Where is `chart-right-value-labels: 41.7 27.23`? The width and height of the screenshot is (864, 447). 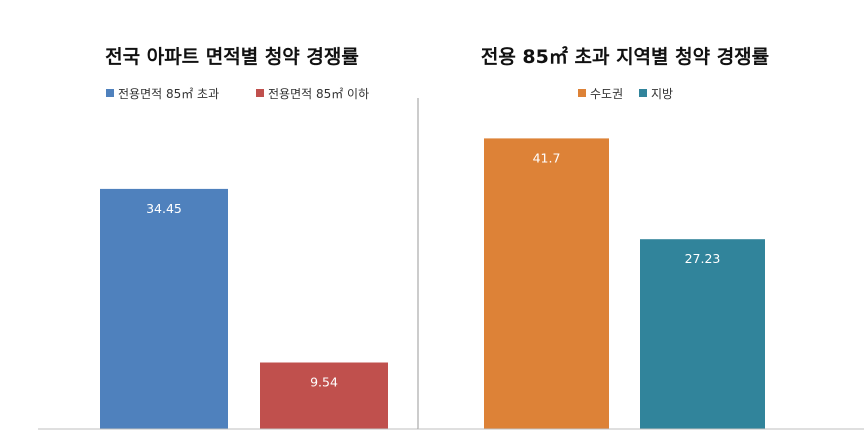 chart-right-value-labels: 41.7 27.23 is located at coordinates (627, 208).